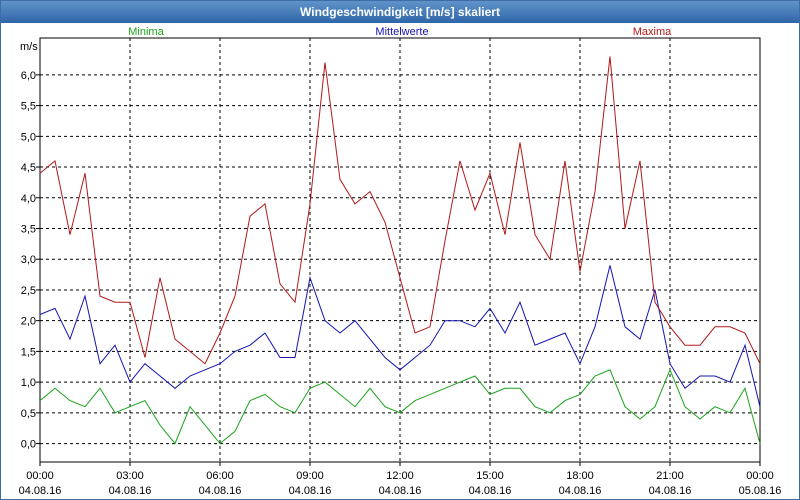  What do you see at coordinates (28, 229) in the screenshot?
I see `y-tick-label: 3,5` at bounding box center [28, 229].